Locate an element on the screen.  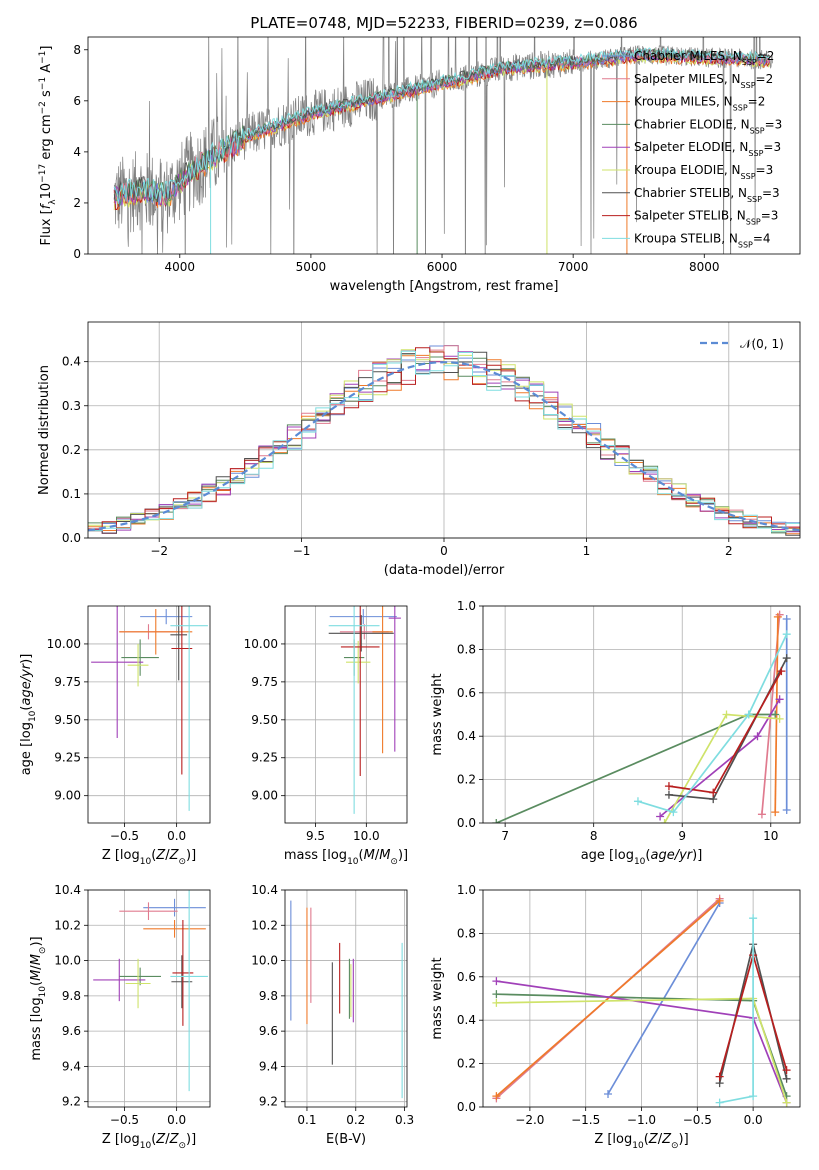
y-tick-label: 0.6 is located at coordinates (466, 693).